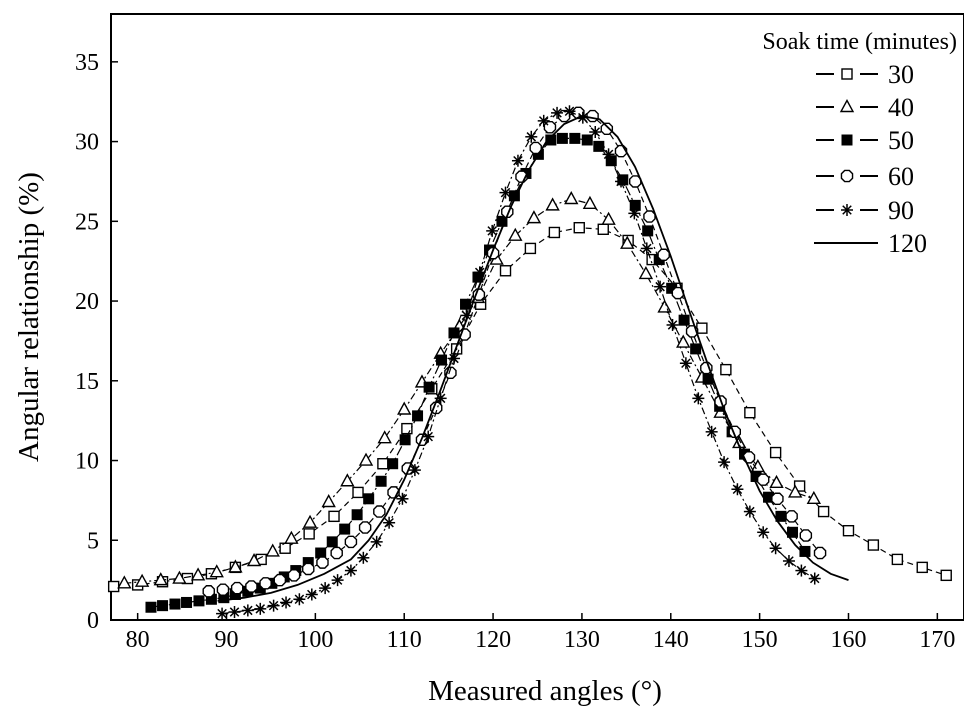  What do you see at coordinates (901, 107) in the screenshot?
I see `legend-label: 40` at bounding box center [901, 107].